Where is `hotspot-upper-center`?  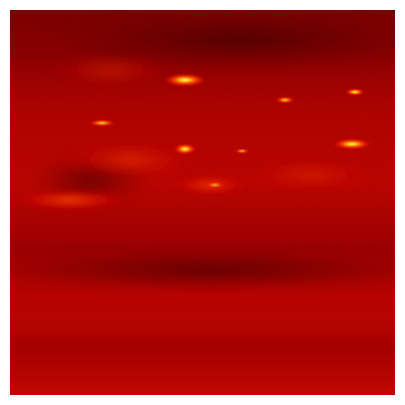
hotspot-upper-center is located at coordinates (185, 80).